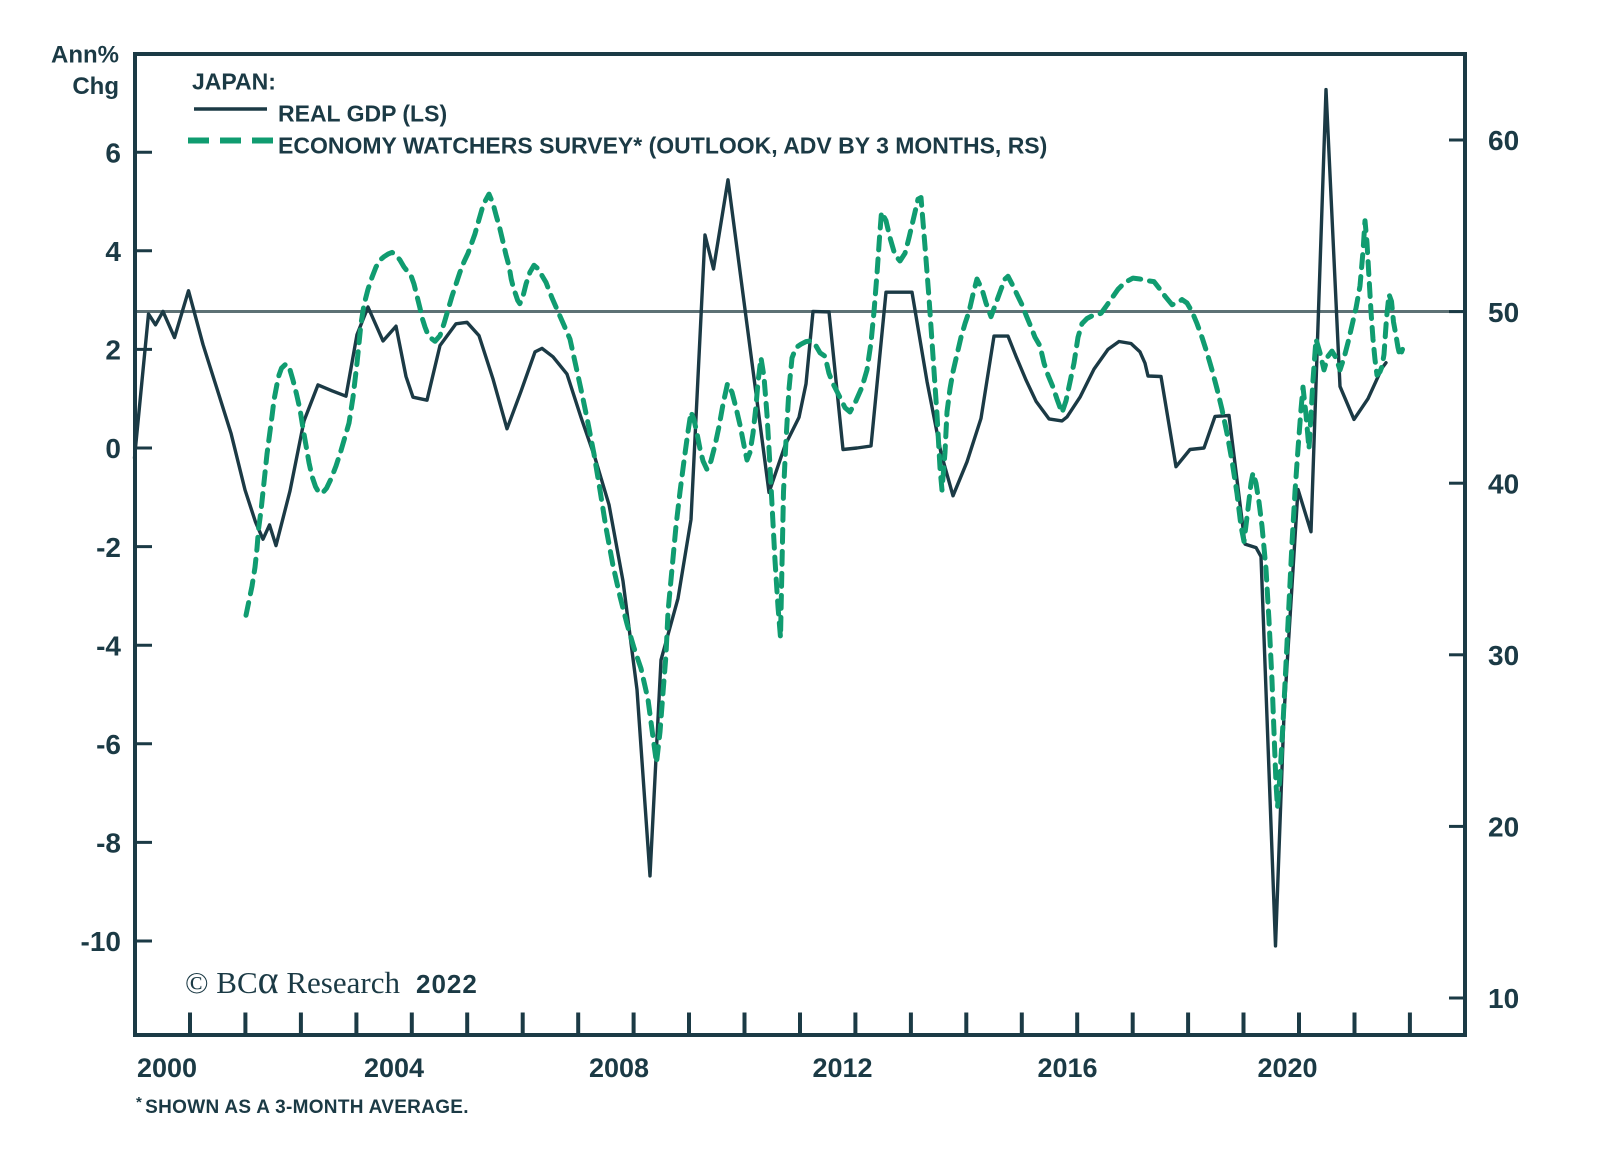  What do you see at coordinates (1503, 312) in the screenshot?
I see `svg-text: 50` at bounding box center [1503, 312].